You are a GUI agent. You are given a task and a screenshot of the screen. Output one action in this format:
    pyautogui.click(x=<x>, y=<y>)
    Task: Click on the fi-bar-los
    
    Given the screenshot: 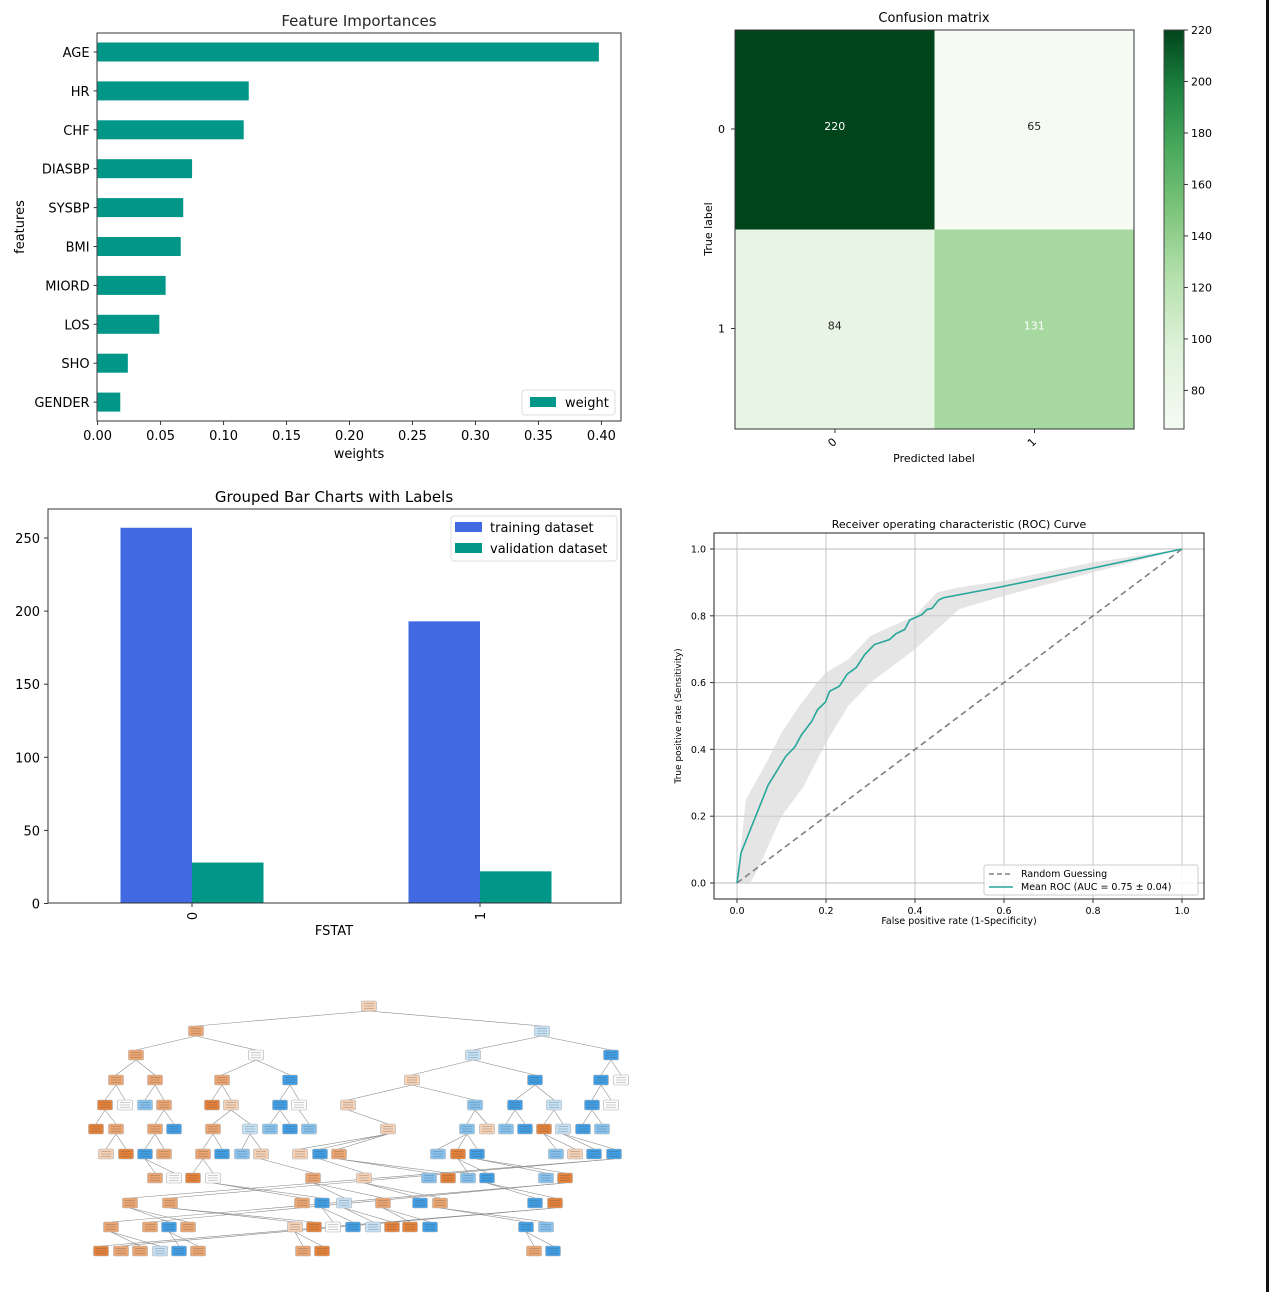 What is the action you would take?
    pyautogui.click(x=128, y=324)
    